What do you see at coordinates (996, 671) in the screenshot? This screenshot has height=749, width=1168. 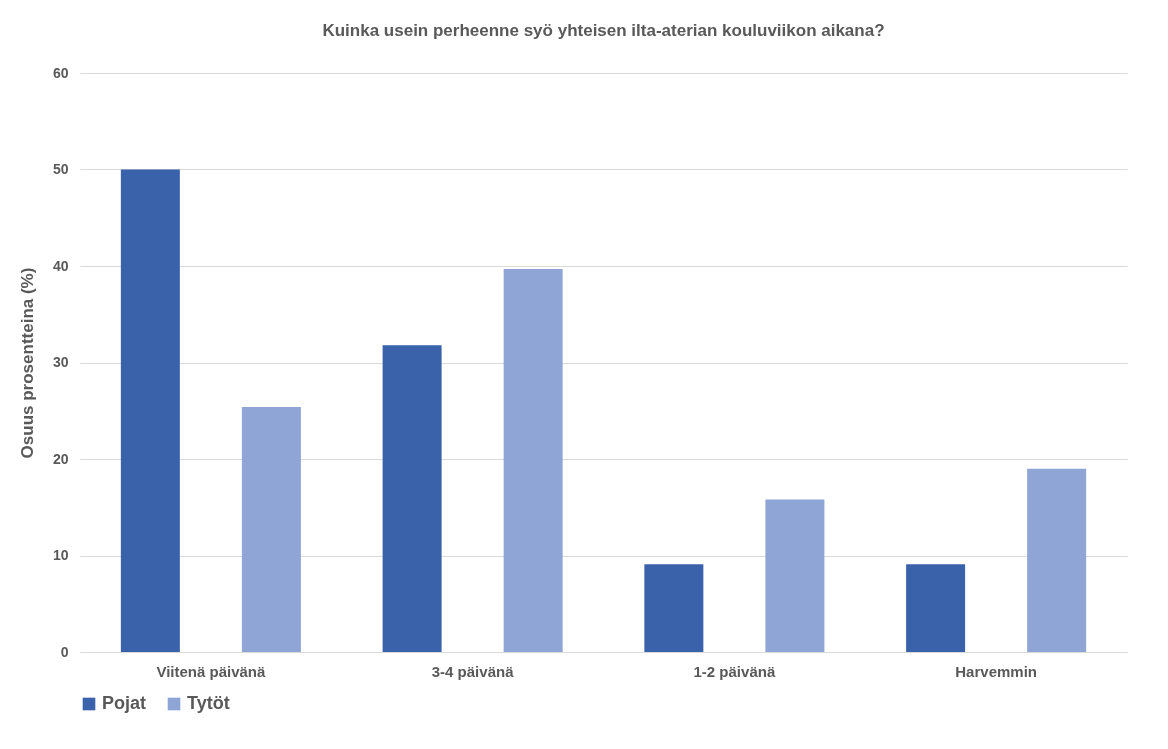 I see `x-tick-label: Harvemmin` at bounding box center [996, 671].